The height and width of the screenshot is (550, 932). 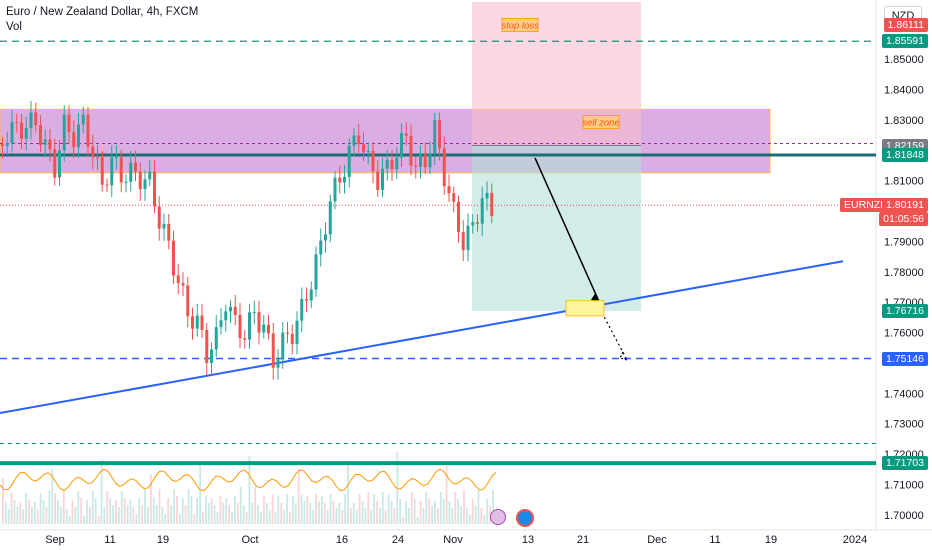 I want to click on bar-countdown-tag: 01:05:56, so click(x=903, y=219).